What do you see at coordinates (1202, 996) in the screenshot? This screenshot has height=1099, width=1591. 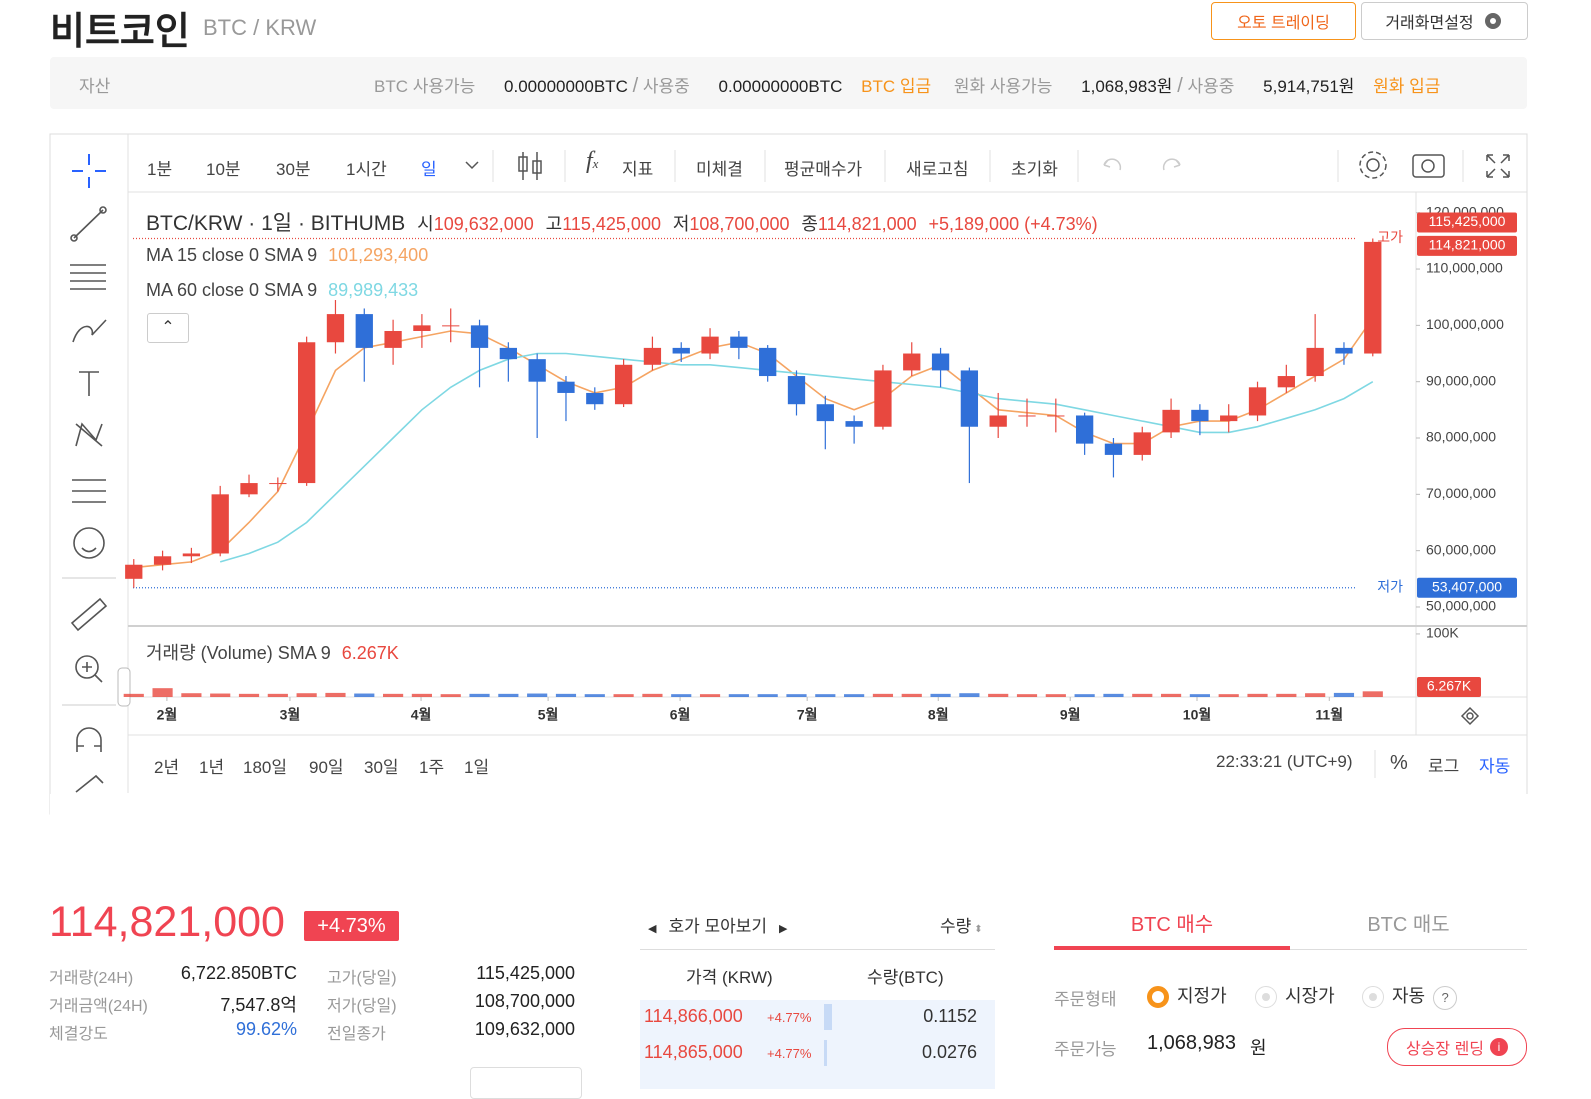 I see `option-label: 지정가` at bounding box center [1202, 996].